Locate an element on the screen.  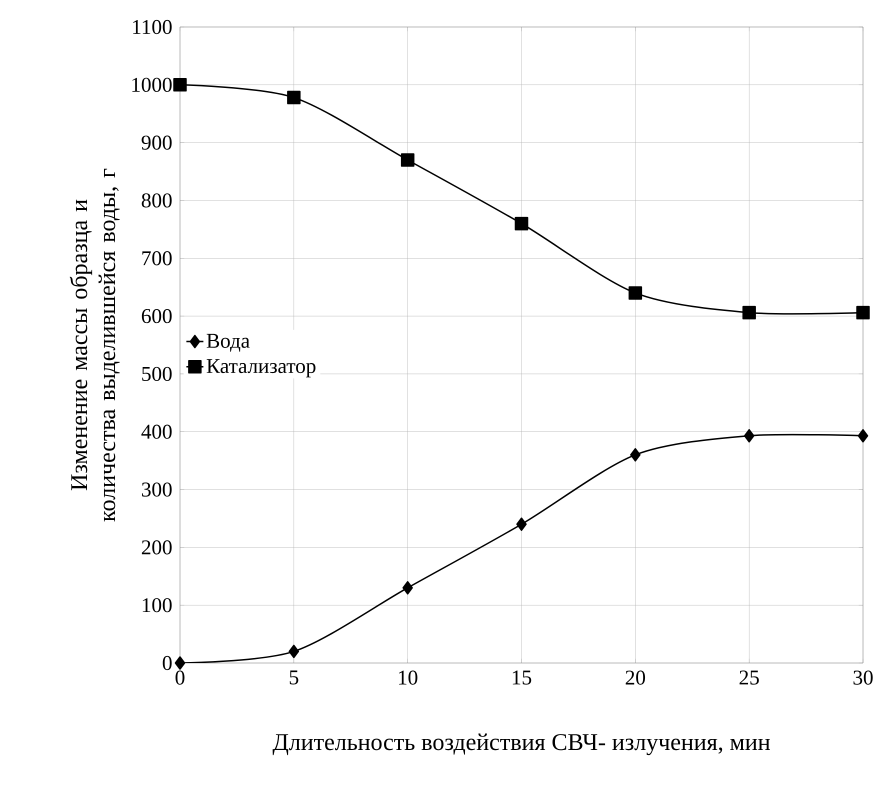
y-tick-label: 200 is located at coordinates (157, 547).